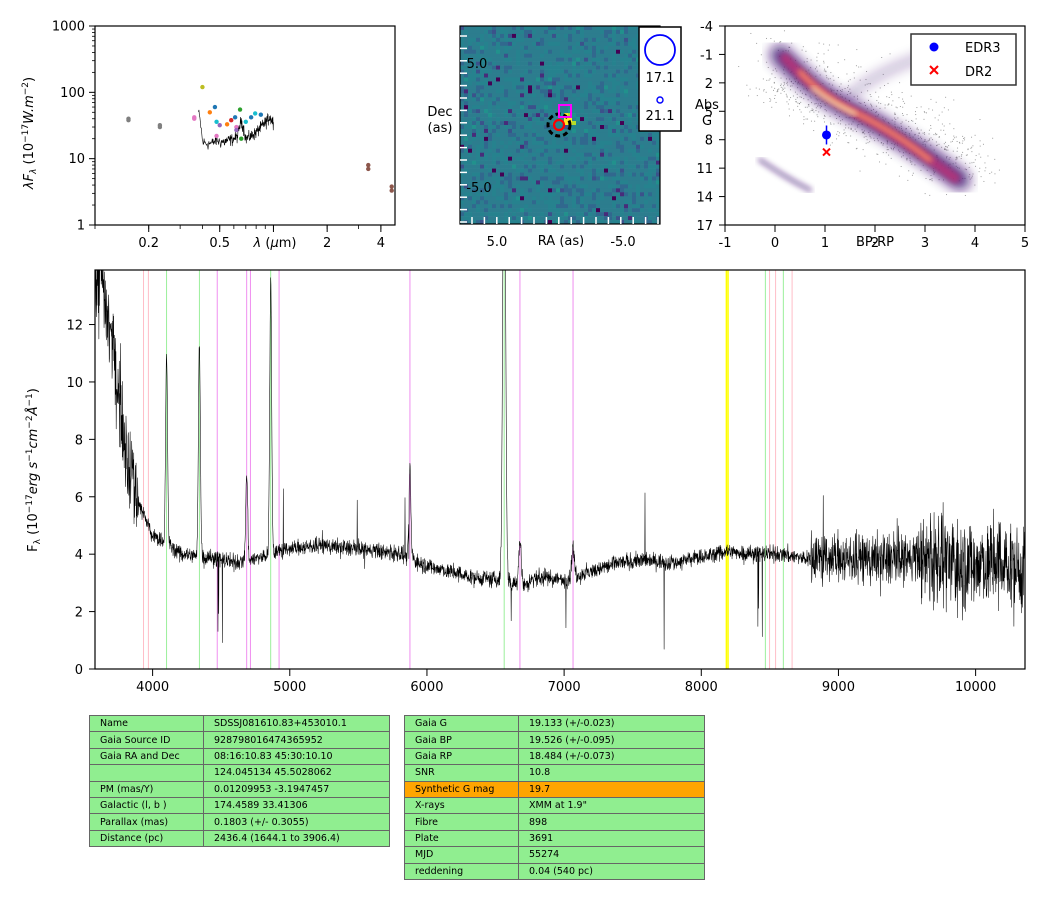 This screenshot has height=902, width=1050. I want to click on hr-legend: EDR3 DR2, so click(963, 59).